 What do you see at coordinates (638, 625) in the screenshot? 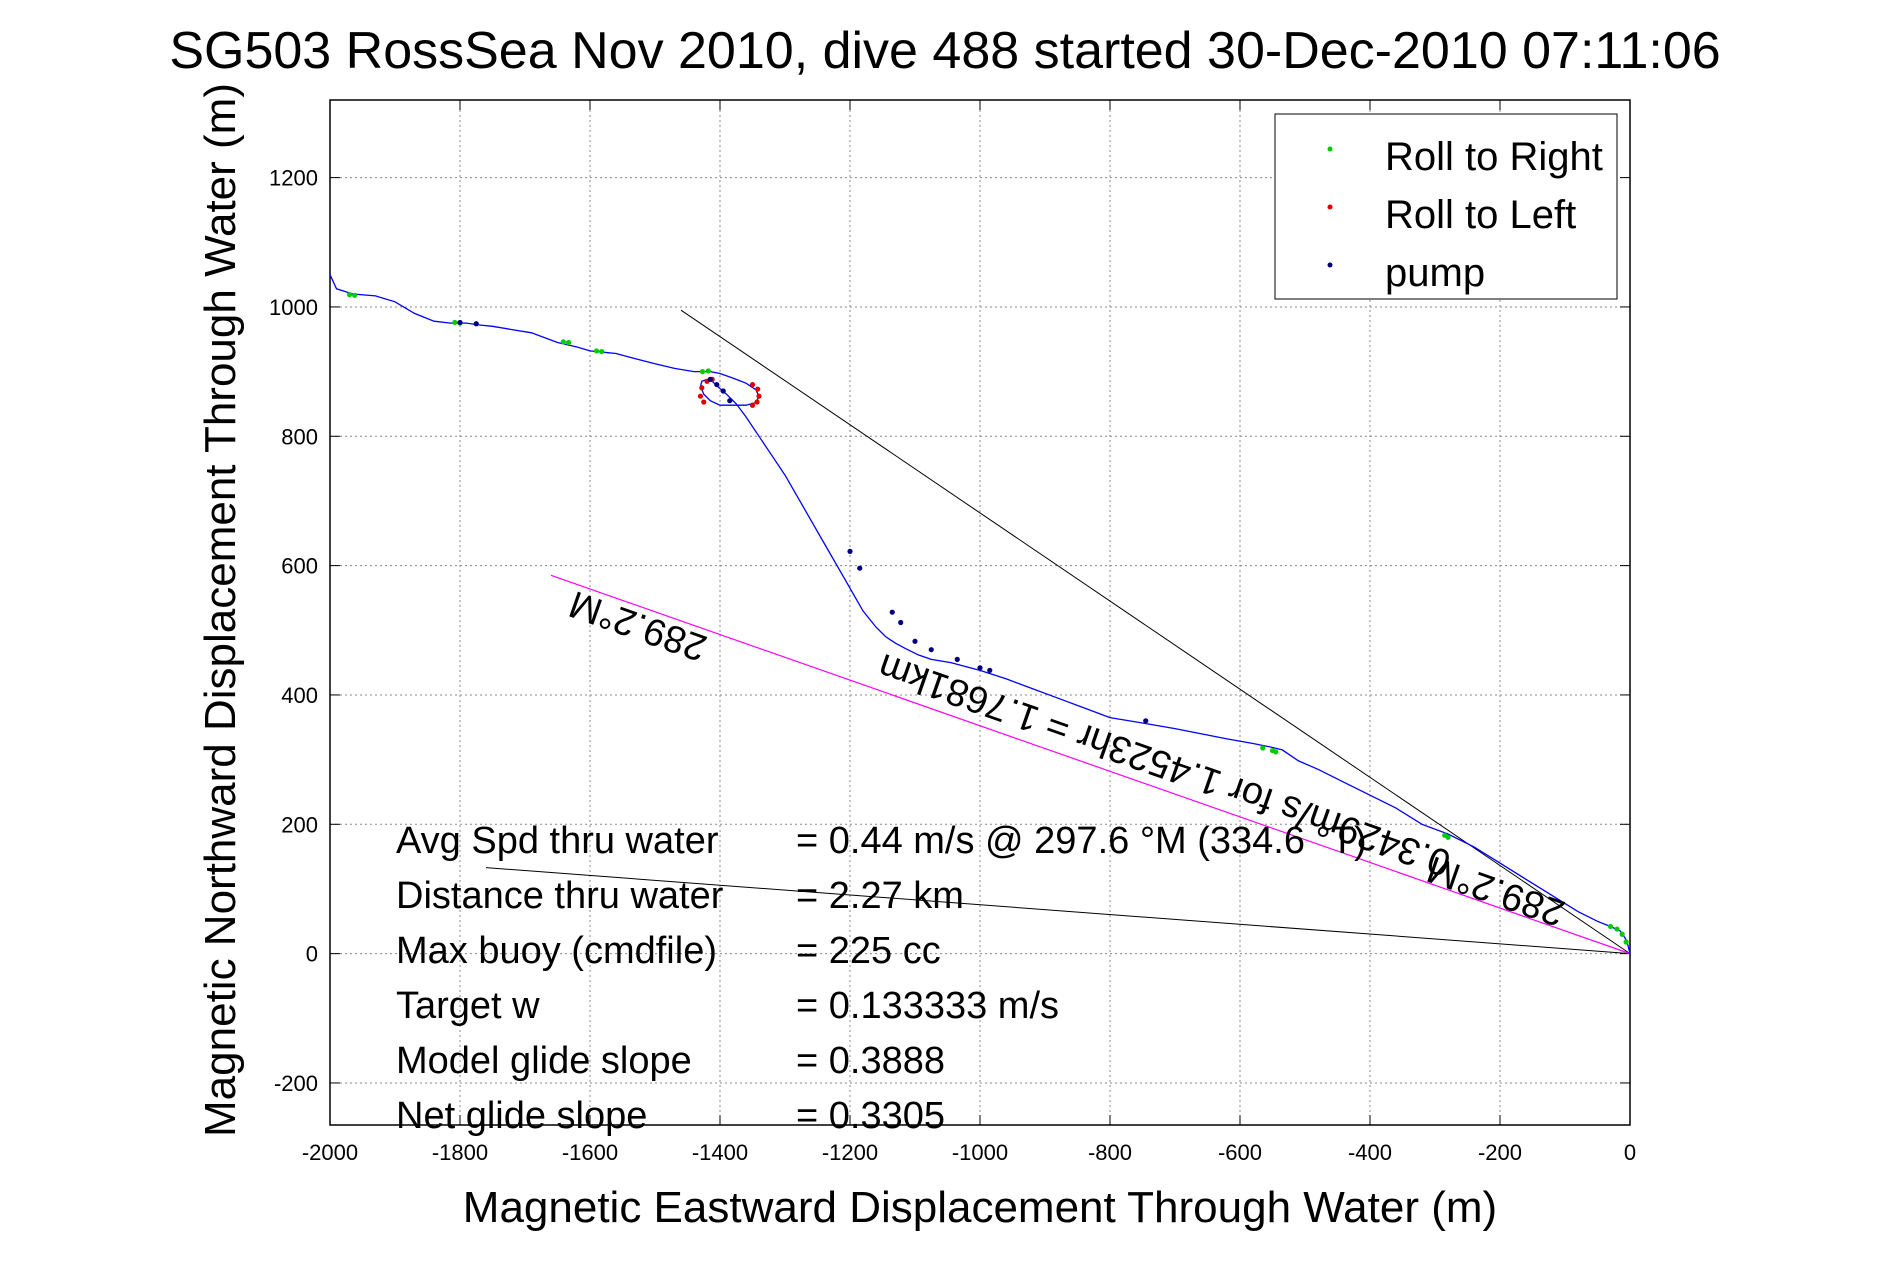
I see `heading-label: 289.2°M` at bounding box center [638, 625].